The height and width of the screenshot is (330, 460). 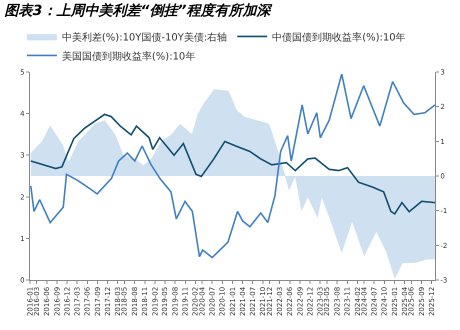 What do you see at coordinates (138, 10) in the screenshot?
I see `chart-title: 图表3：上周中美利差“倒挂”程度有所加深` at bounding box center [138, 10].